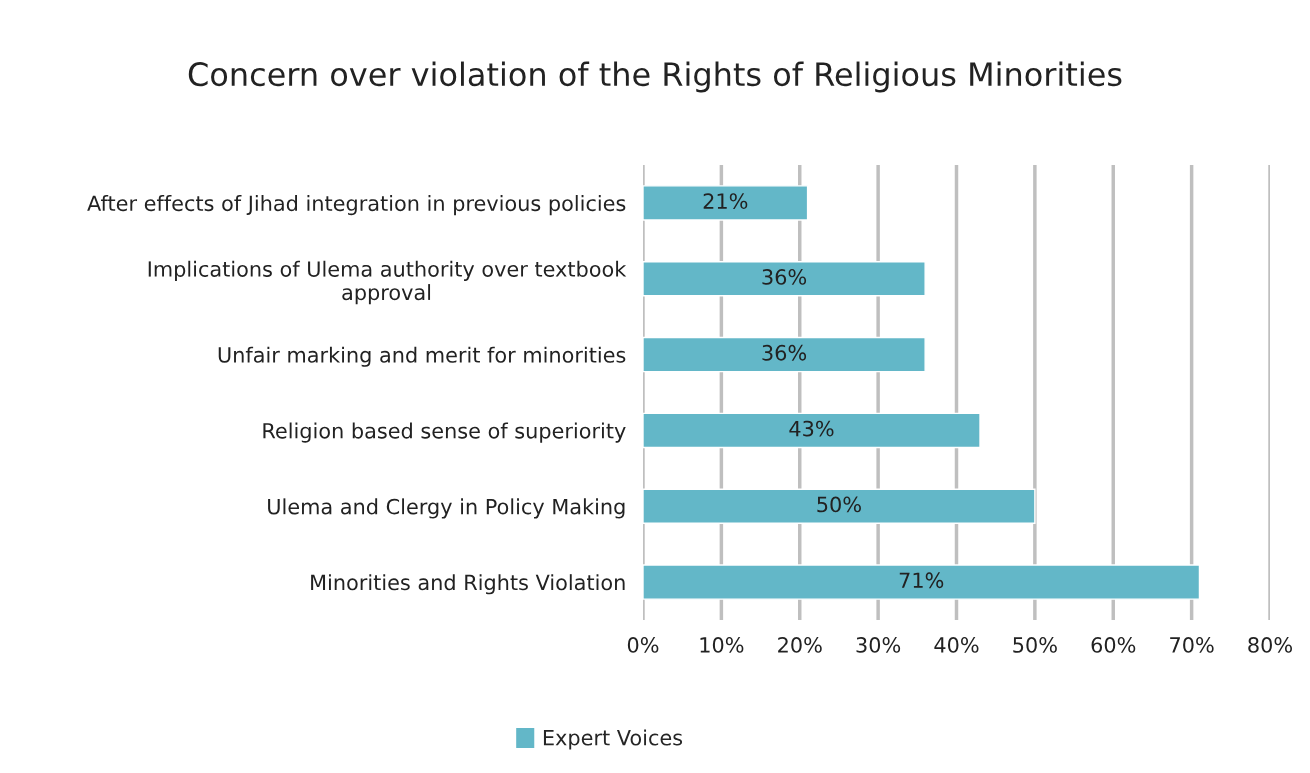 This screenshot has height=773, width=1310. What do you see at coordinates (444, 432) in the screenshot?
I see `y-tick-label: Religion based sense of superiority` at bounding box center [444, 432].